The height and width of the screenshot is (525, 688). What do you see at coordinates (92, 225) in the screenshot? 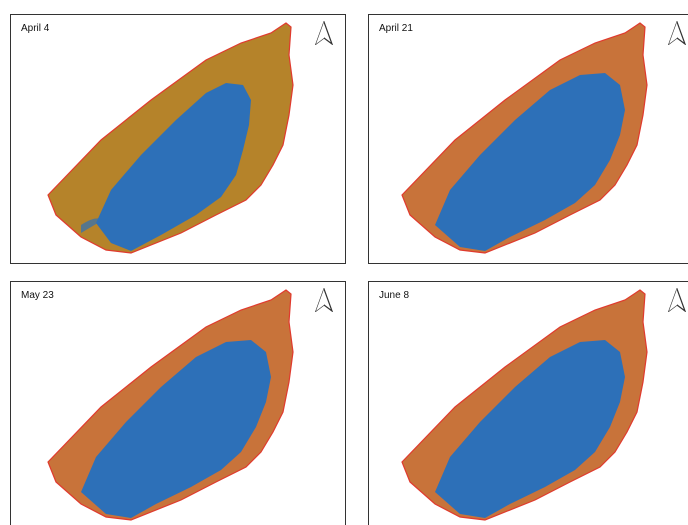
I see `water-channel` at bounding box center [92, 225].